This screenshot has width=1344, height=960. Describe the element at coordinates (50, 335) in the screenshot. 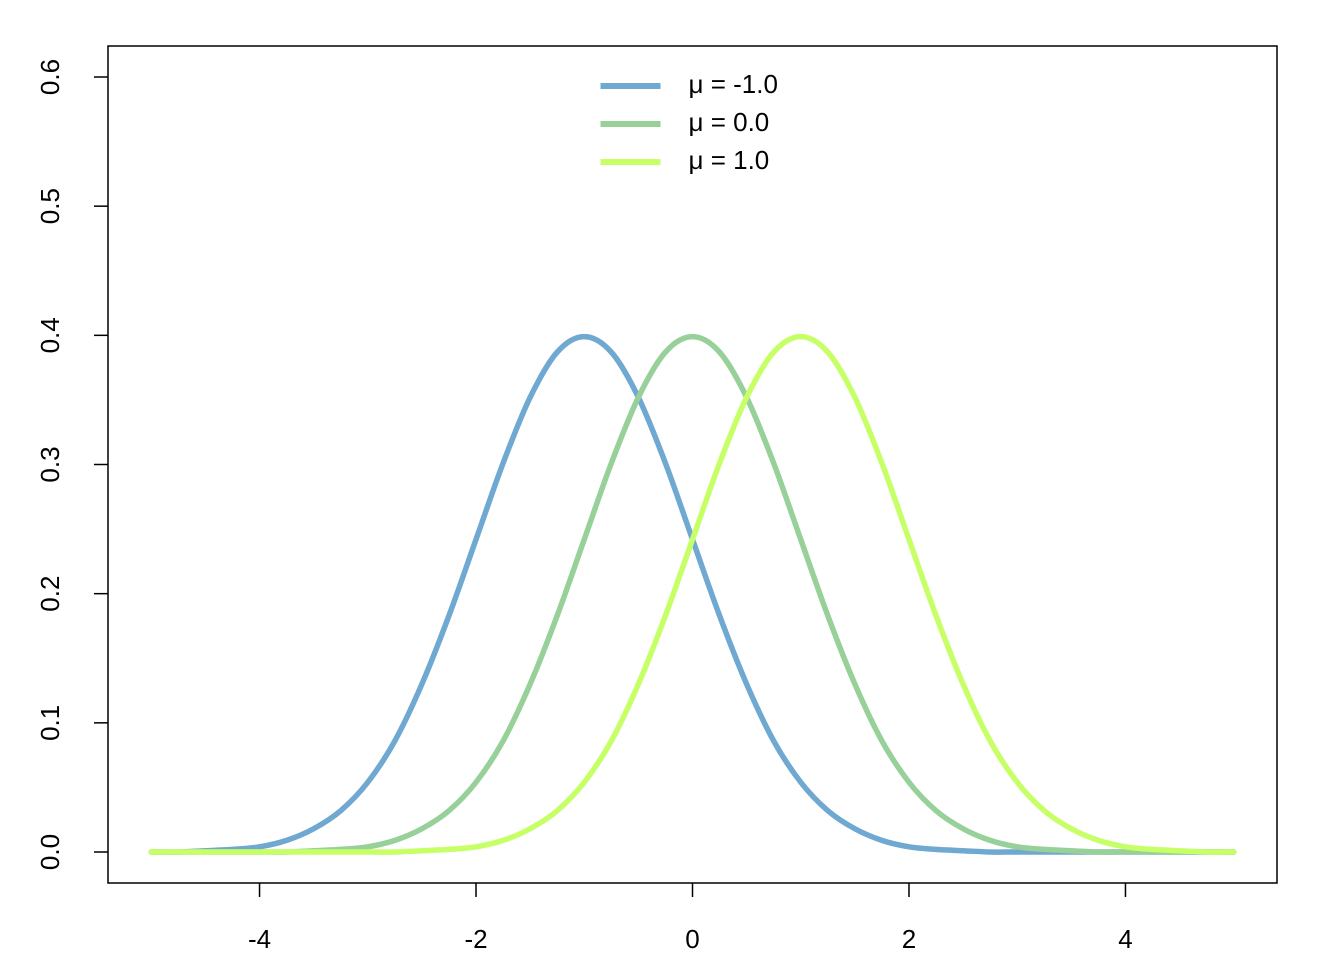

I see `y-tick-label: 0.4` at that location.